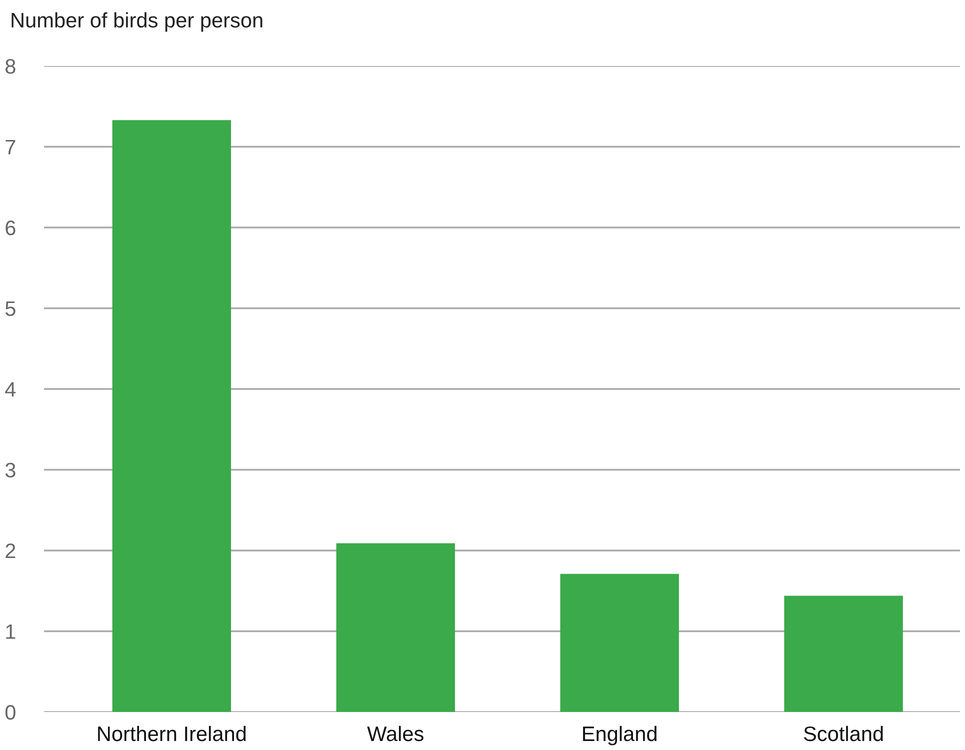 The image size is (965, 750). What do you see at coordinates (11, 66) in the screenshot?
I see `y-tick-label: 8` at bounding box center [11, 66].